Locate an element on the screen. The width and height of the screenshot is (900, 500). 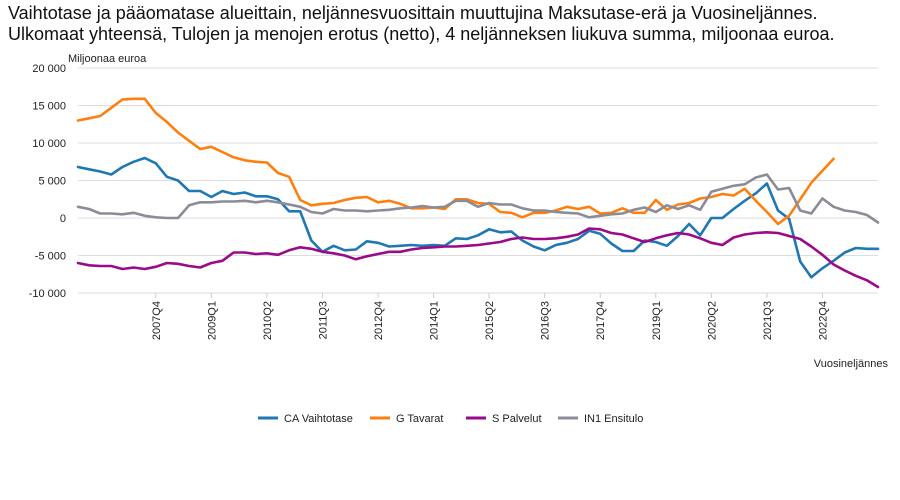
series-line-in1-ensitulo is located at coordinates (478, 198).